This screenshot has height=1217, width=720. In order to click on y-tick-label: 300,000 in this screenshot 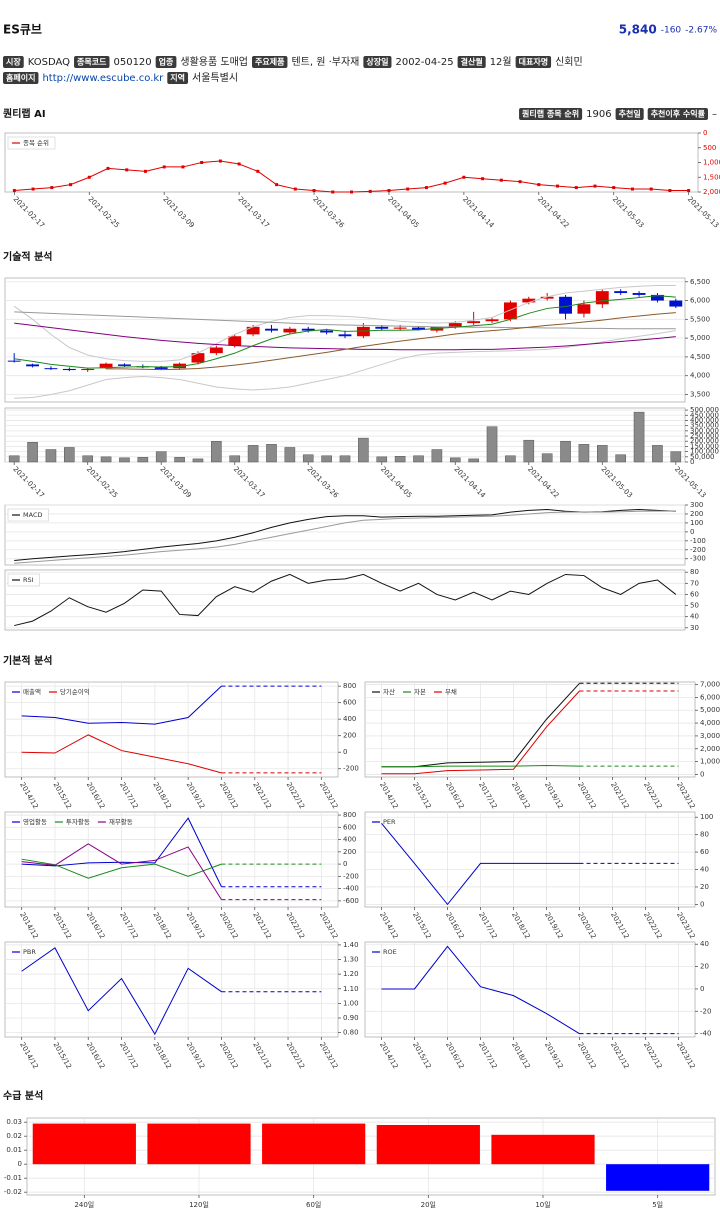, I will do `click(704, 431)`.